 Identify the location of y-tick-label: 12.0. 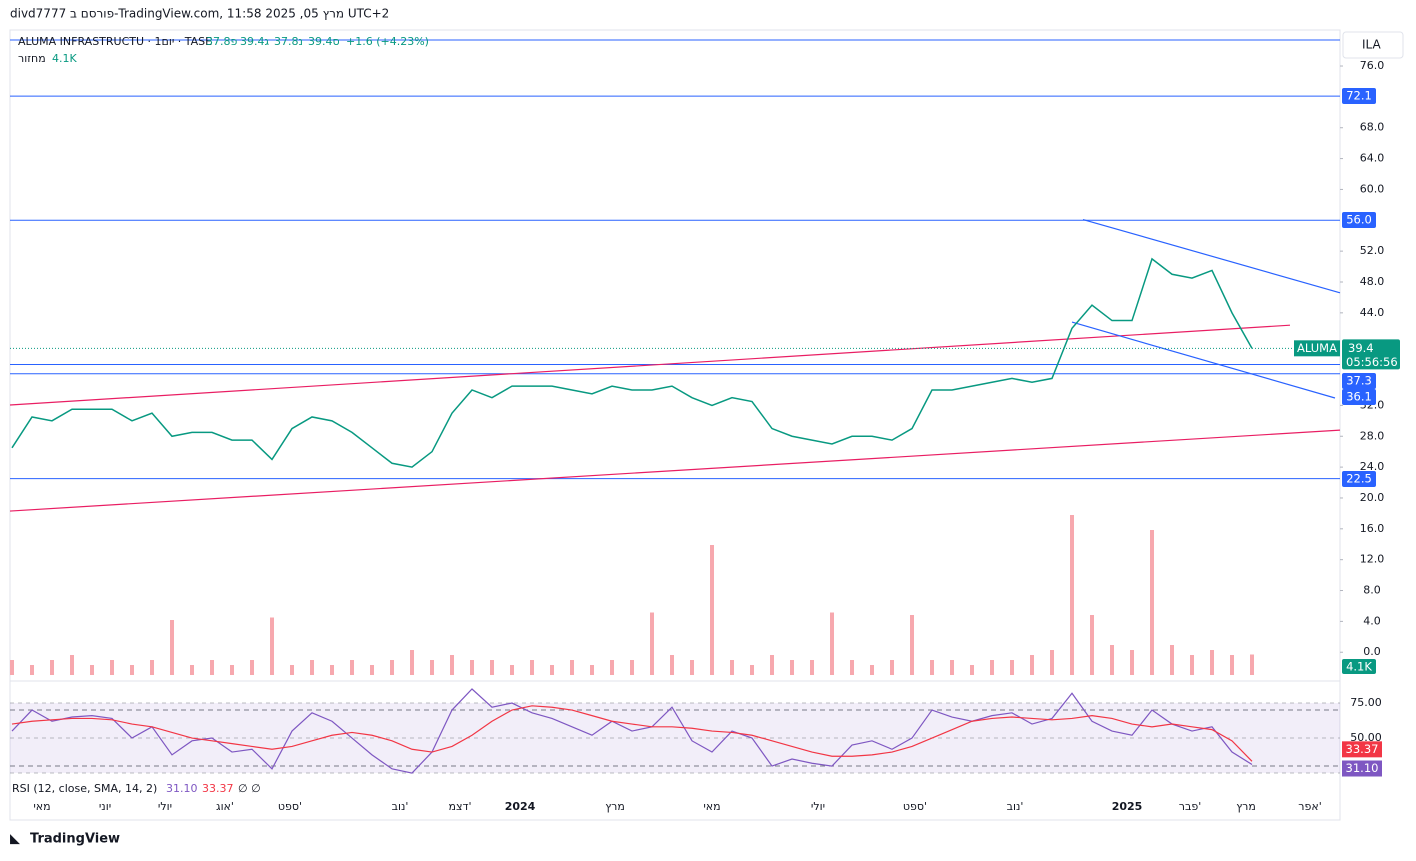
(1372, 559).